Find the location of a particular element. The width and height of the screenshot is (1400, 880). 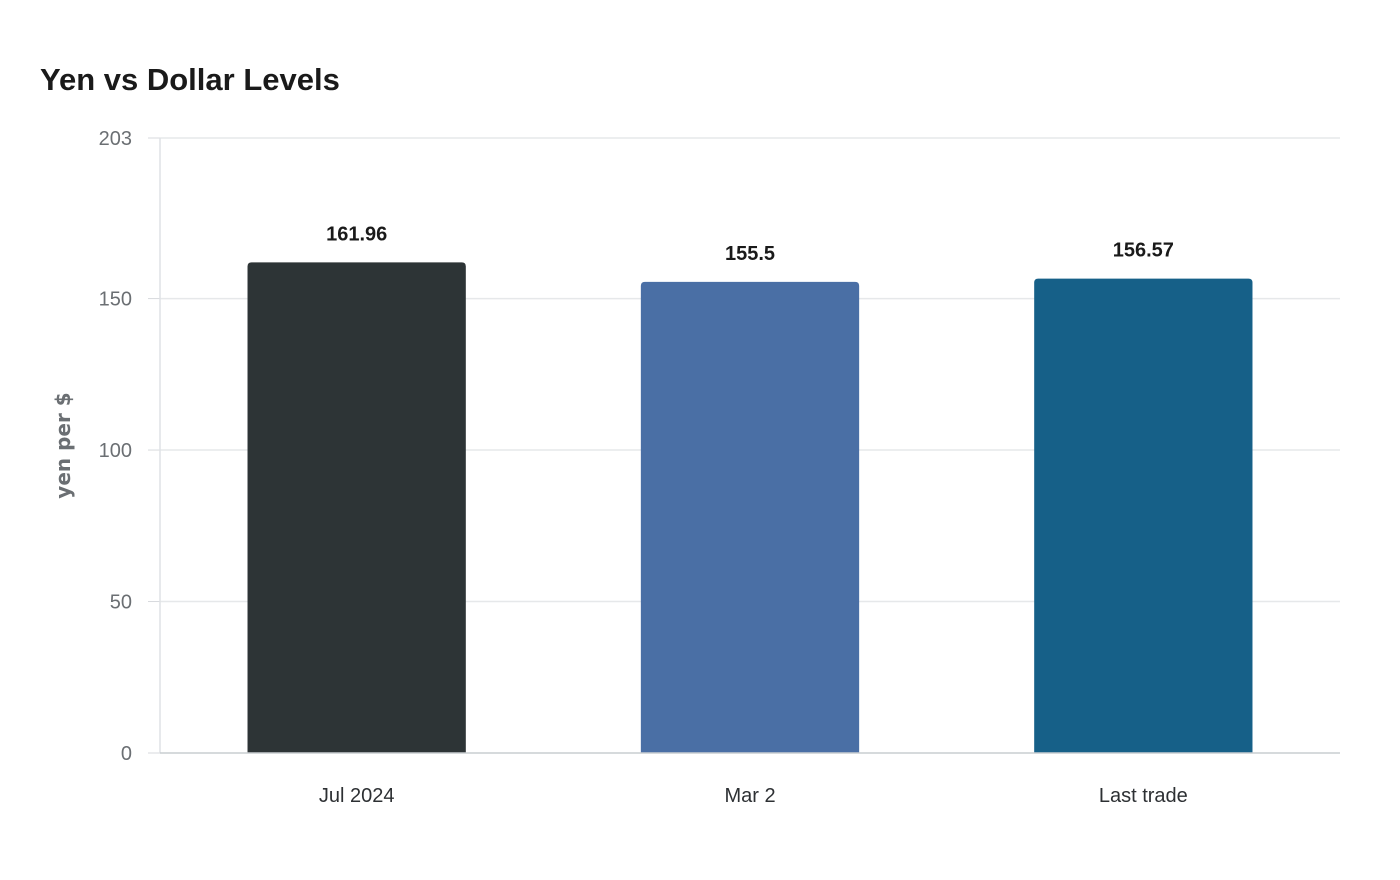

bar-value-label: 156.57 is located at coordinates (1143, 251).